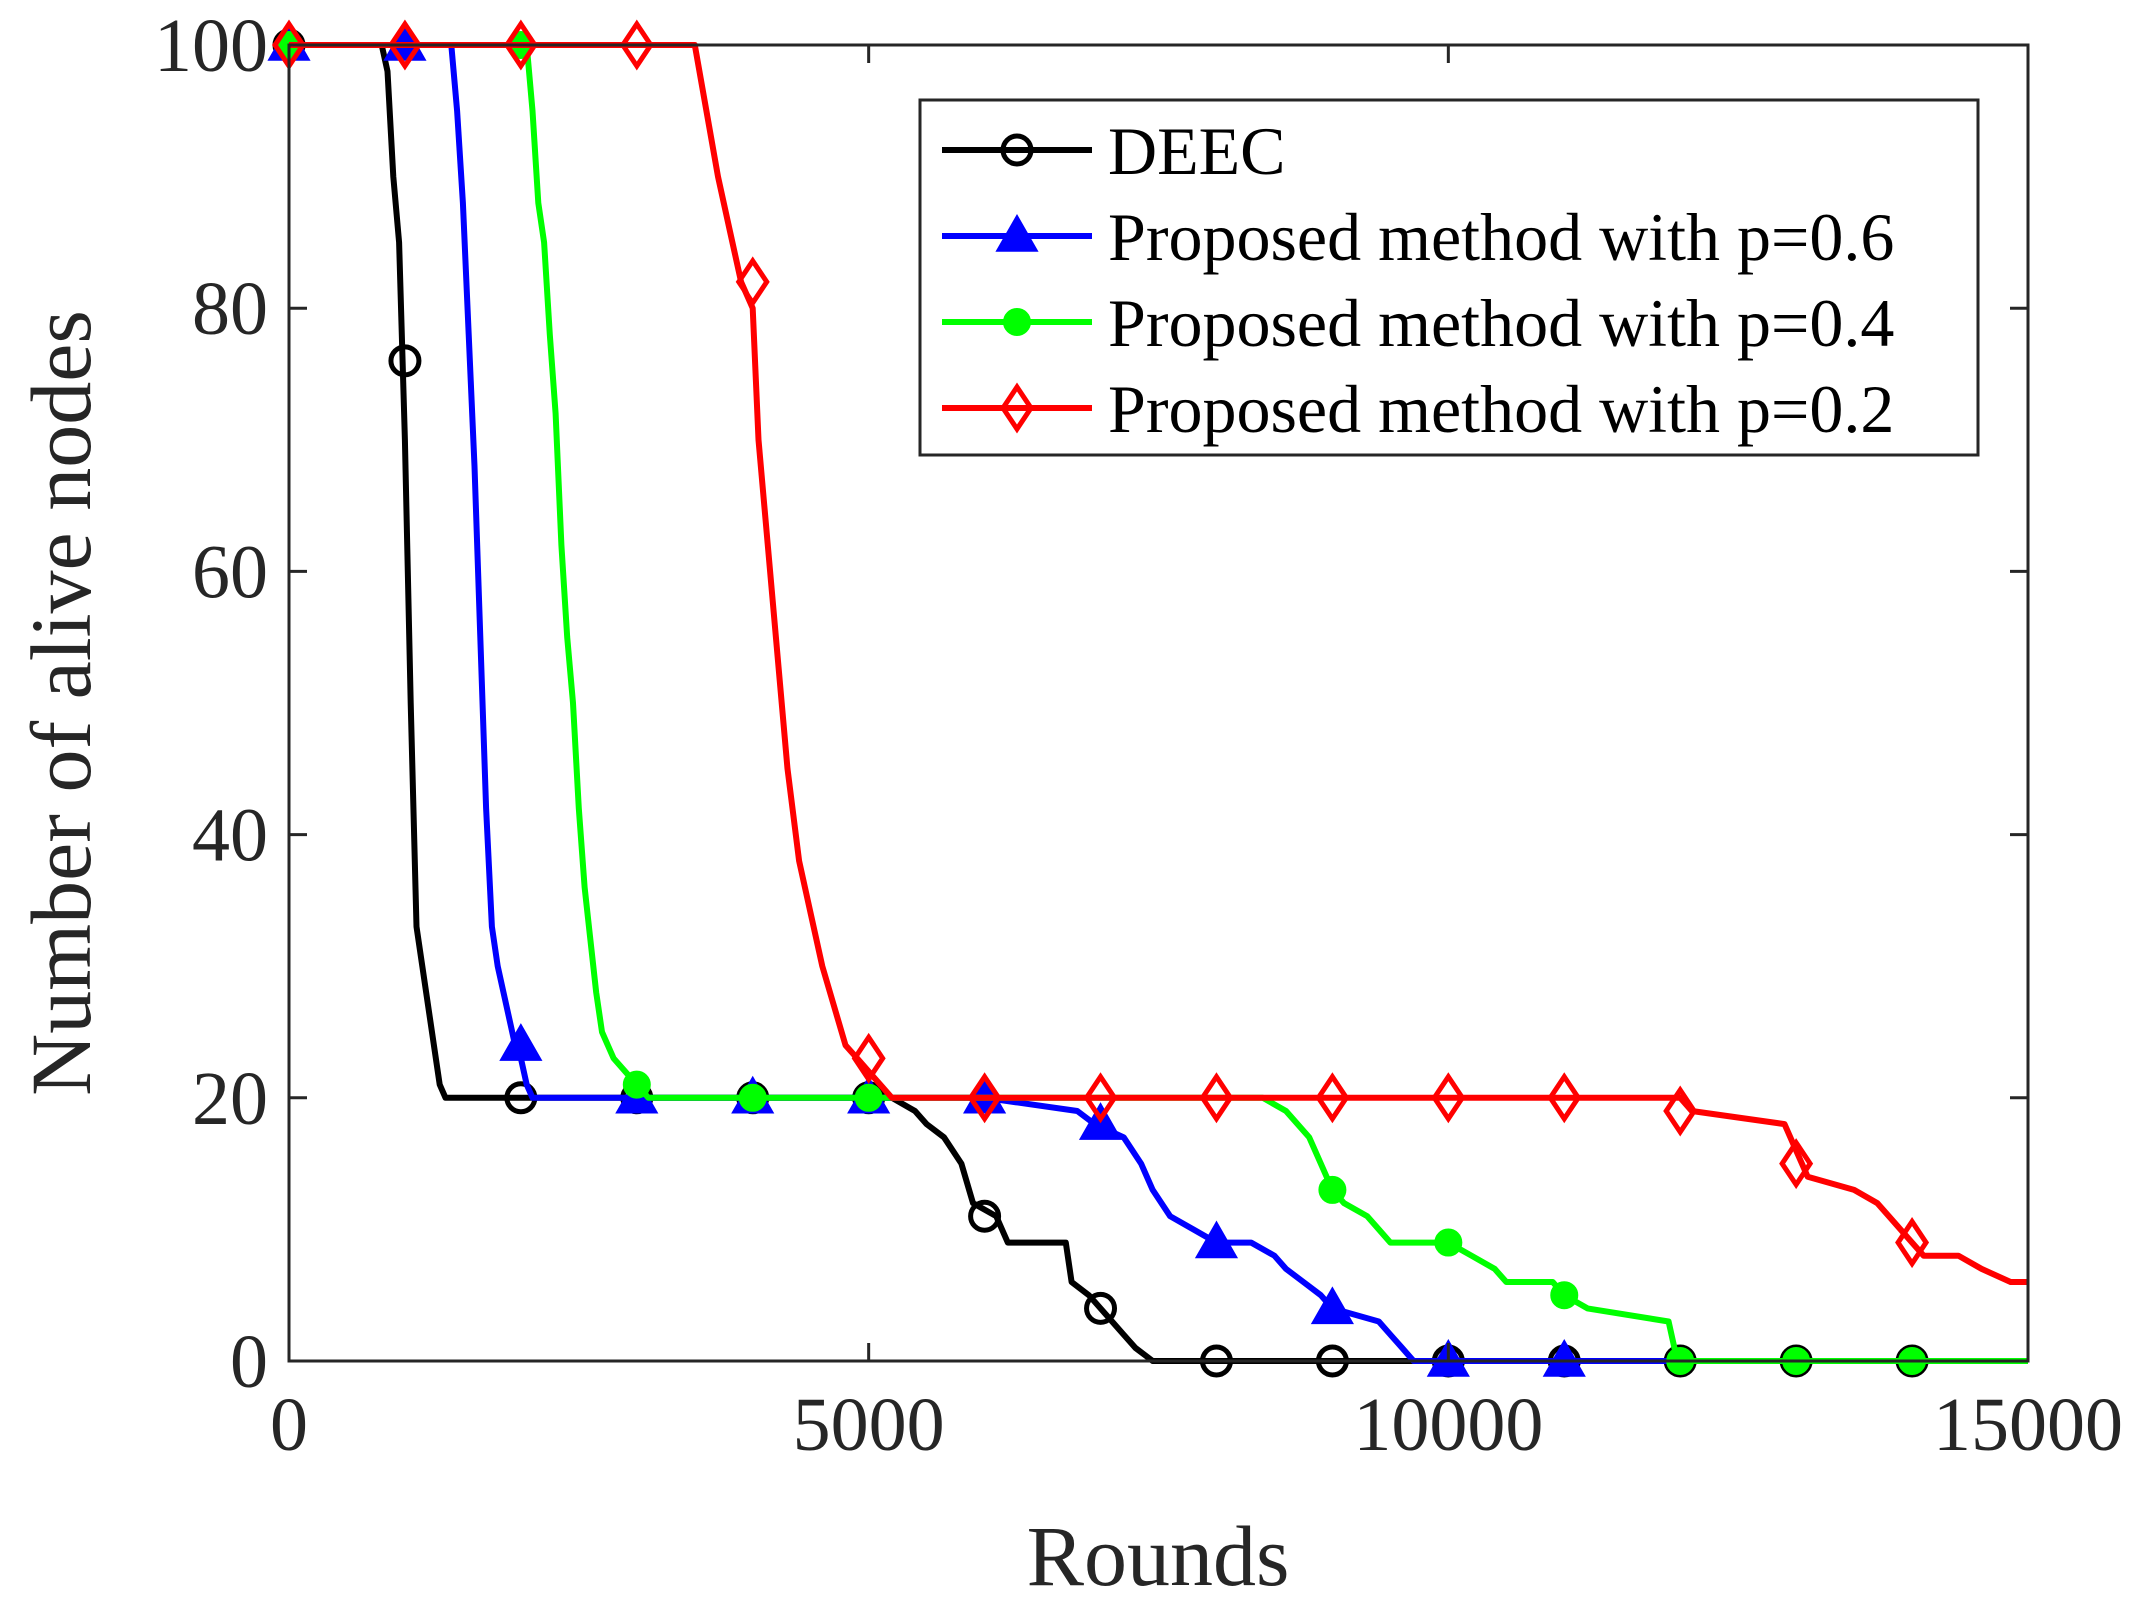 The height and width of the screenshot is (1598, 2144). I want to click on y-tick-label: 40, so click(230, 836).